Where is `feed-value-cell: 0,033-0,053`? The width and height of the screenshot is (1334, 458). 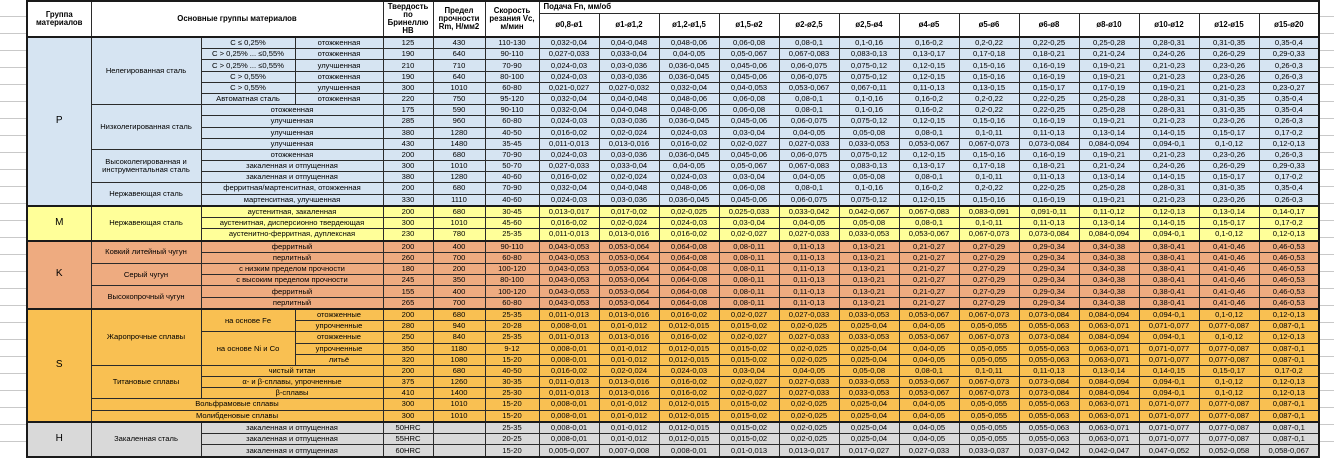
feed-value-cell: 0,033-0,053 is located at coordinates (869, 382).